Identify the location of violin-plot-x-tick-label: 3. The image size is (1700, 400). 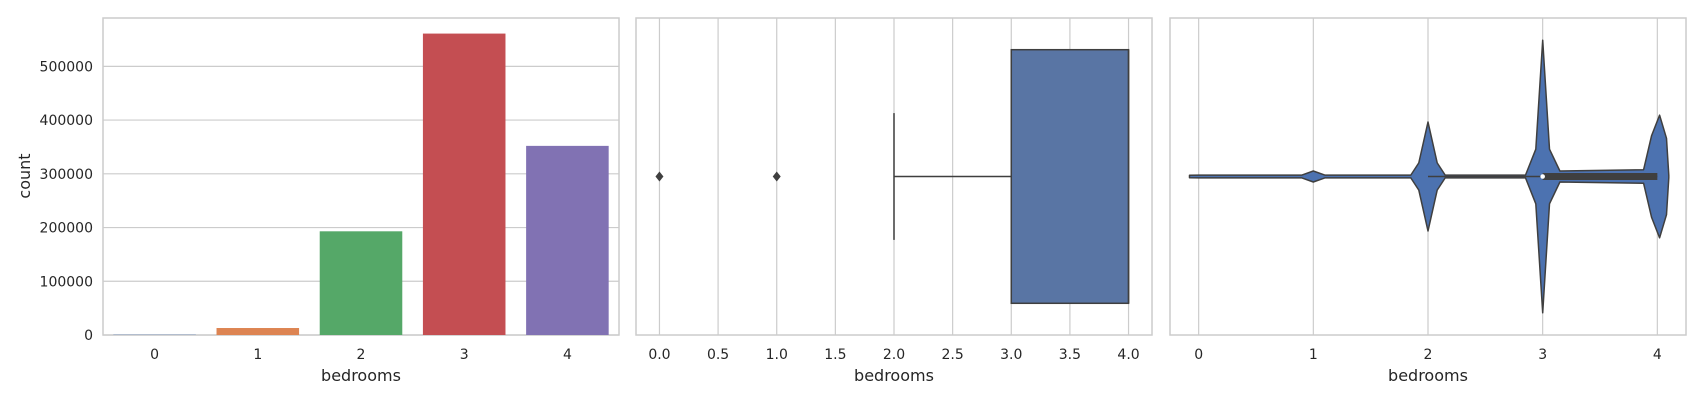
(1542, 355).